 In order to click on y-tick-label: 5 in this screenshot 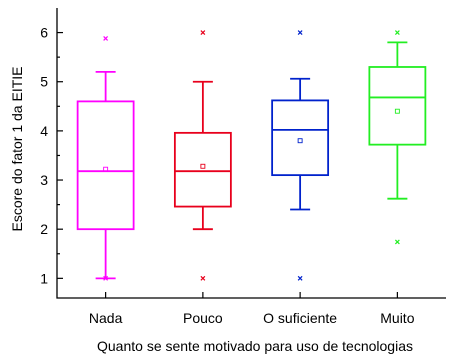, I will do `click(44, 82)`.